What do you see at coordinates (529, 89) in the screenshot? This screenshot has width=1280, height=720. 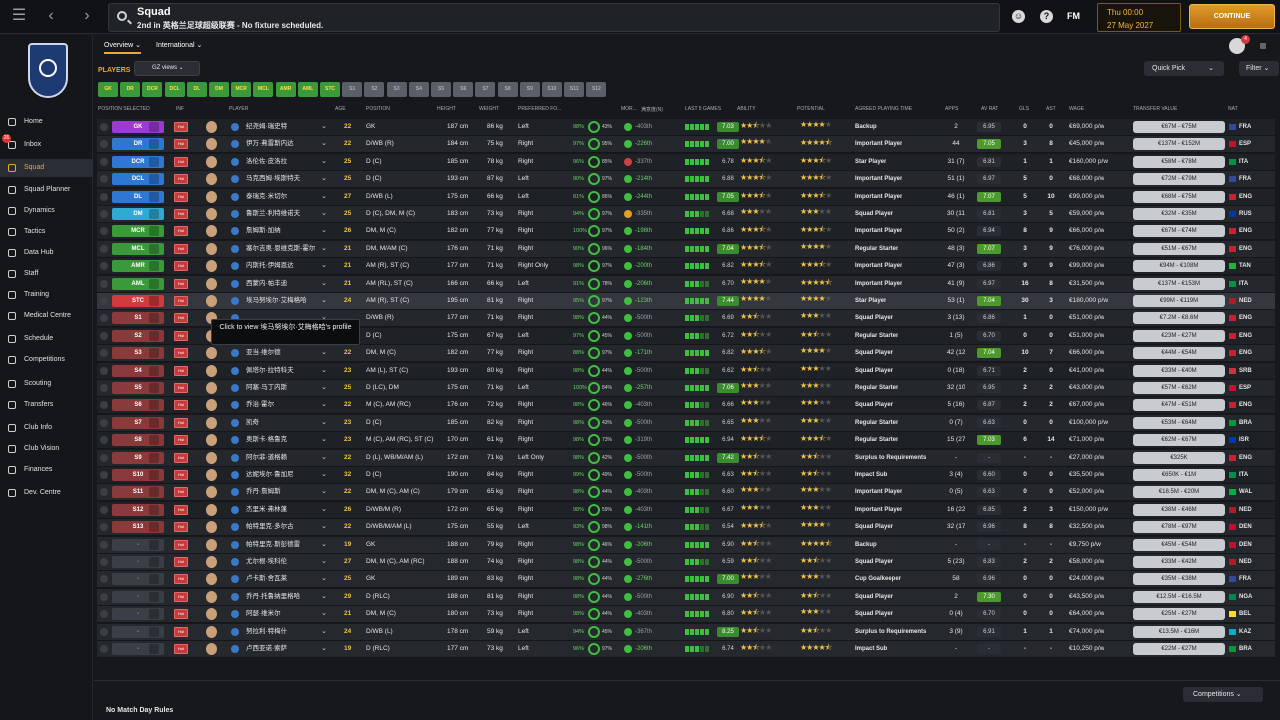 I see `position-chip: S9` at bounding box center [529, 89].